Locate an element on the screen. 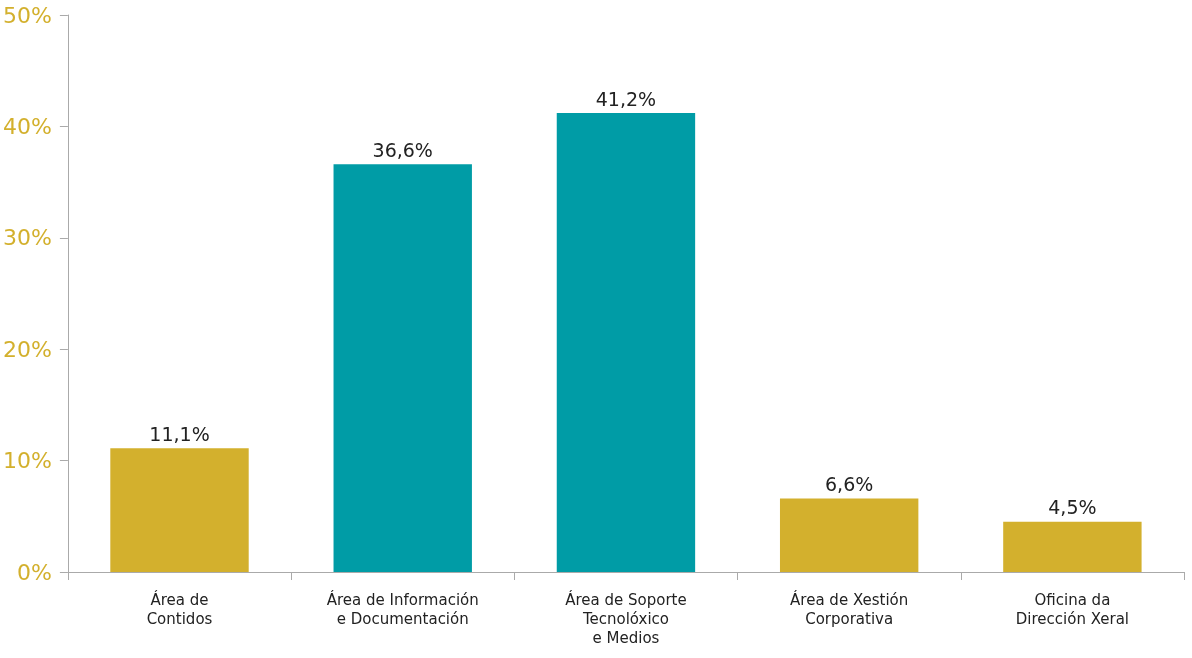 The height and width of the screenshot is (658, 1192). x-tick-label: Oficina da Dirección Xeral is located at coordinates (1072, 609).